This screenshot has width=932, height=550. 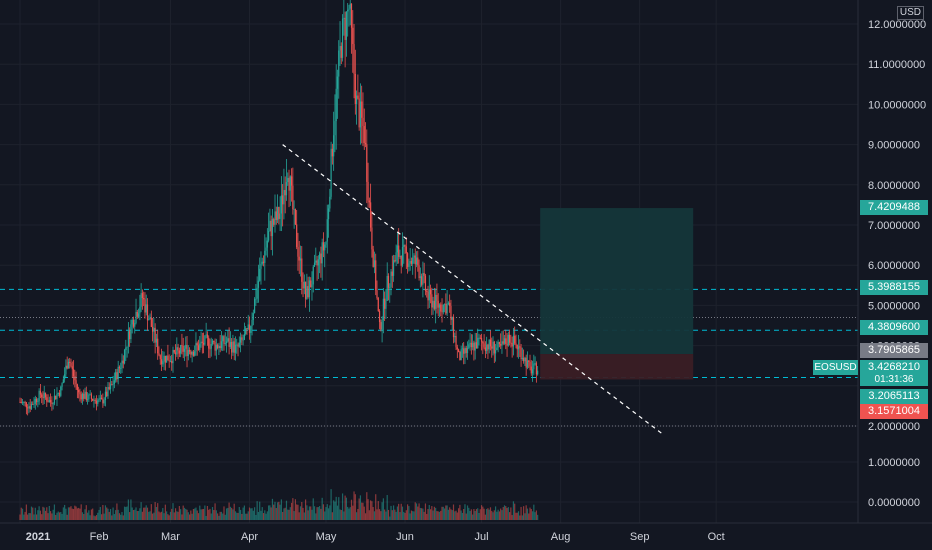 I want to click on time-axis: 2021 Feb Mar Apr May Jun Jul Aug Sep Oct, so click(x=375, y=537).